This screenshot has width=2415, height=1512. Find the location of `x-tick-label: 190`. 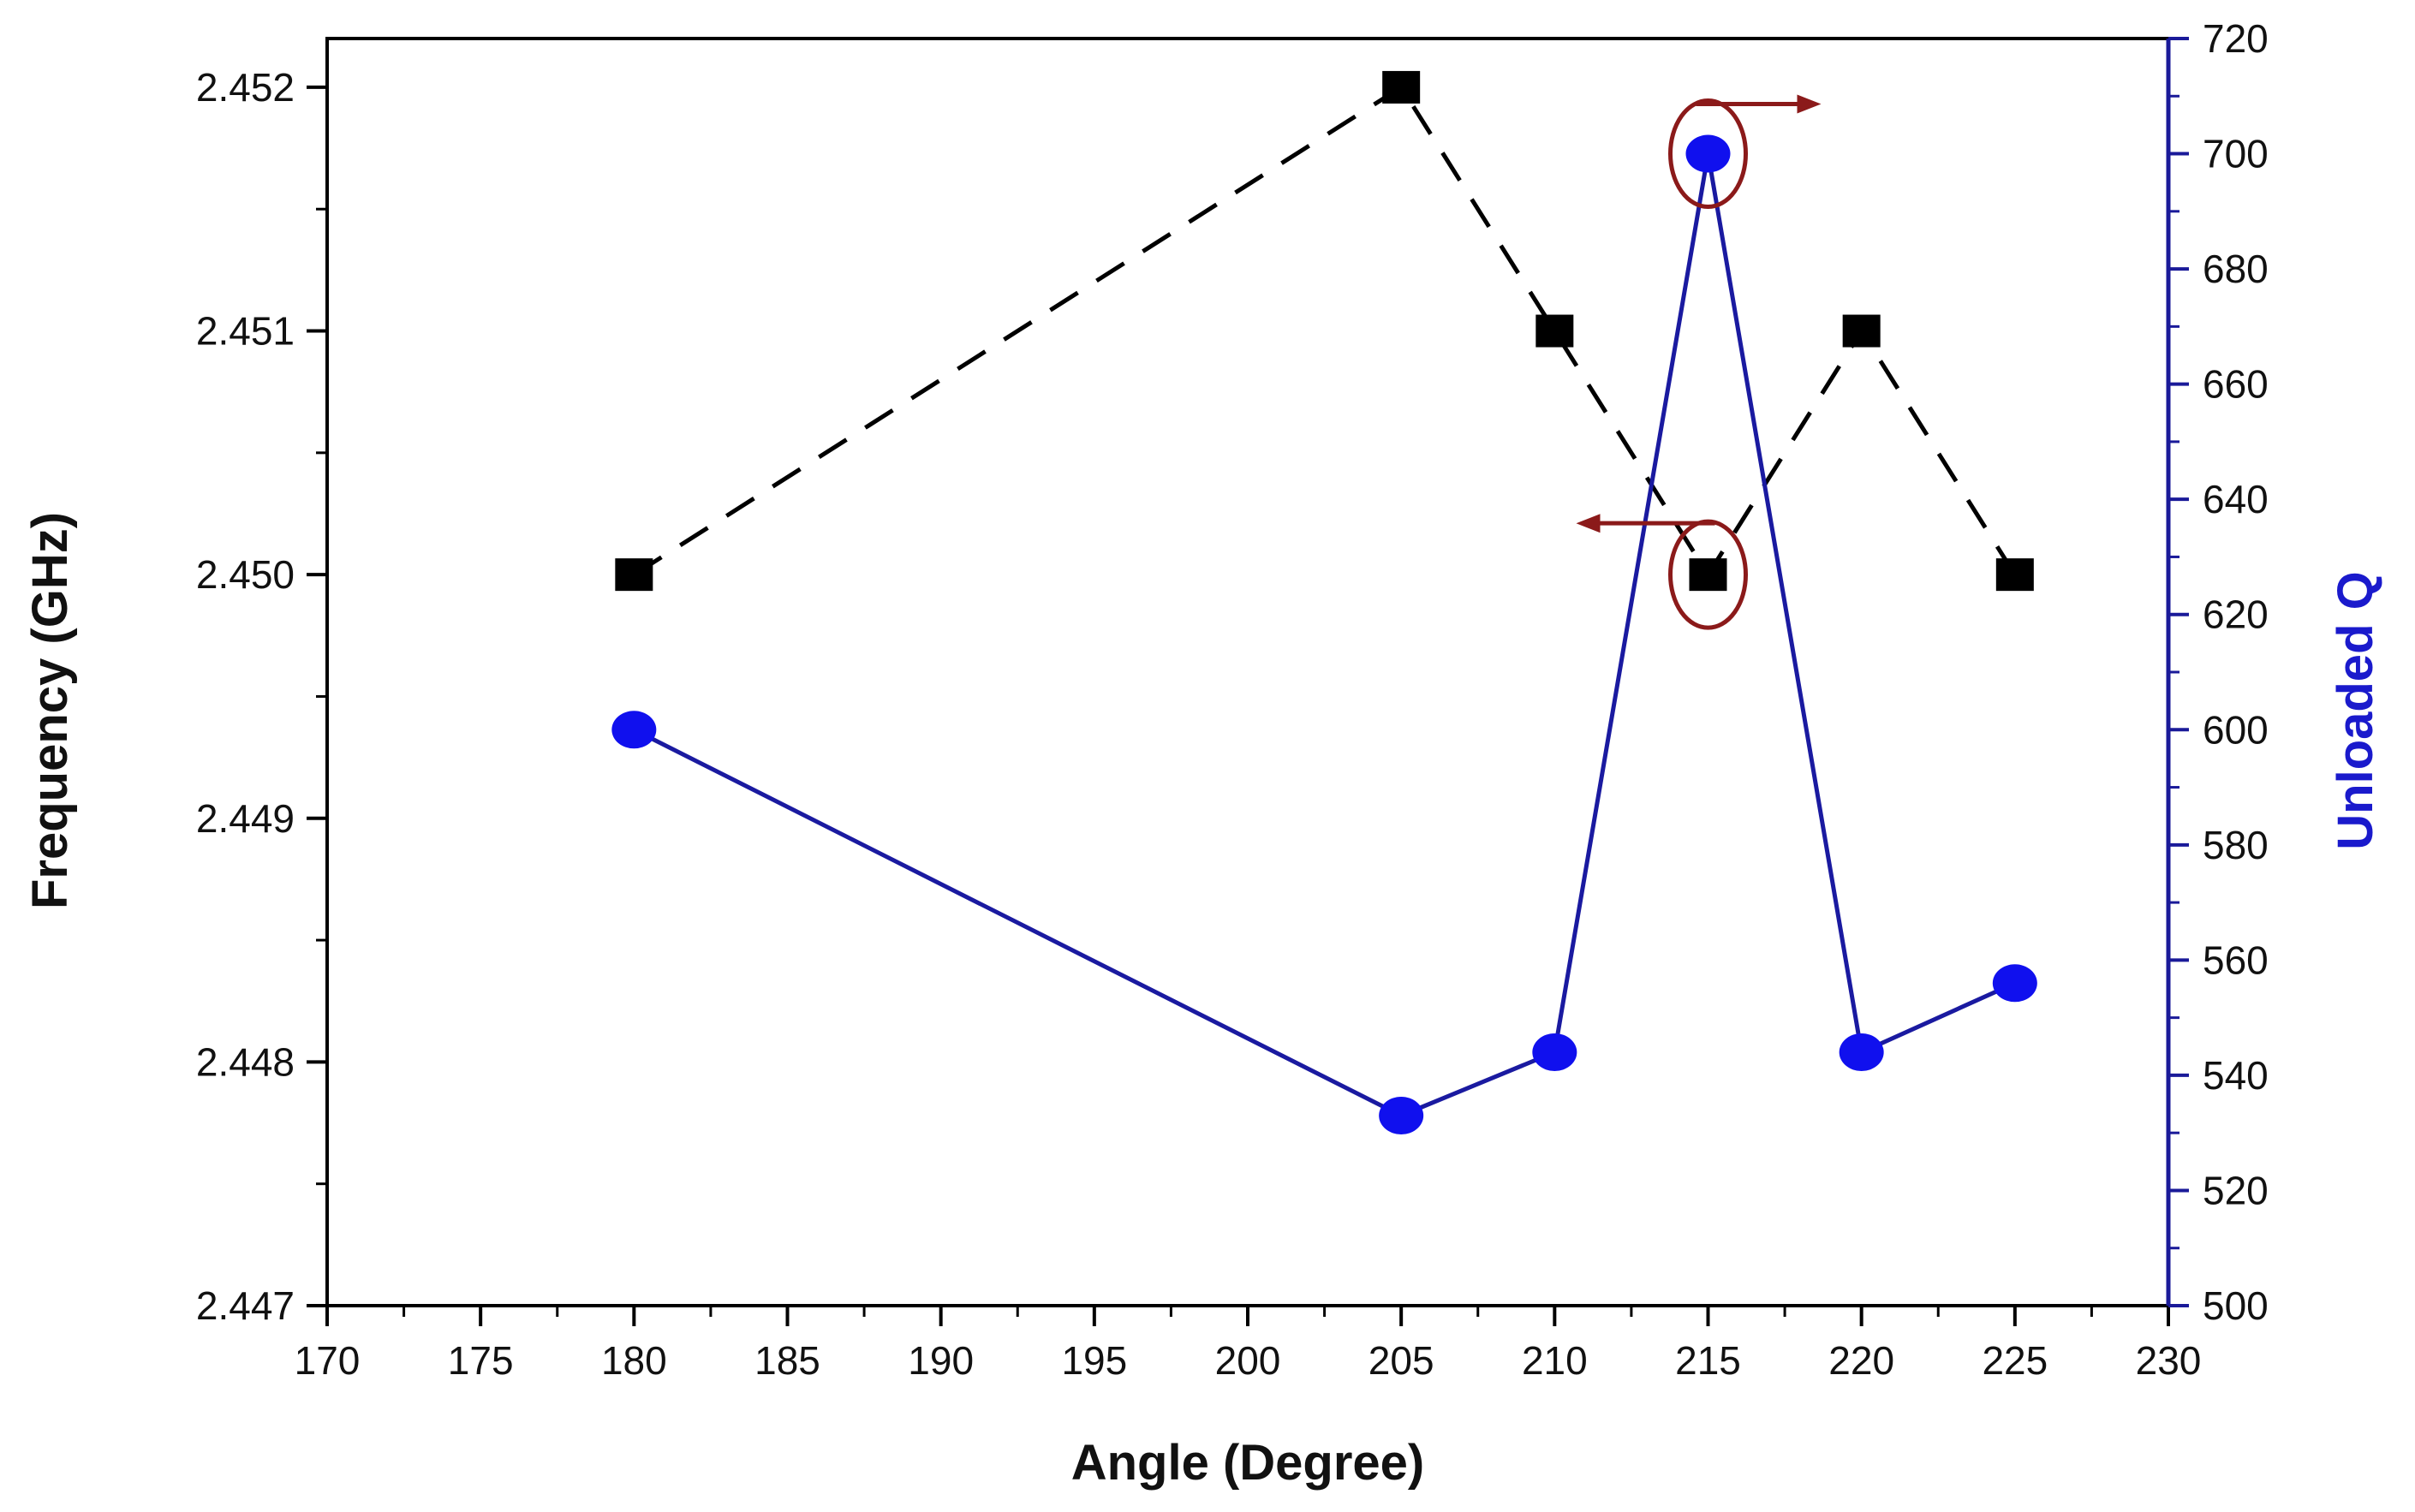

x-tick-label: 190 is located at coordinates (941, 1360).